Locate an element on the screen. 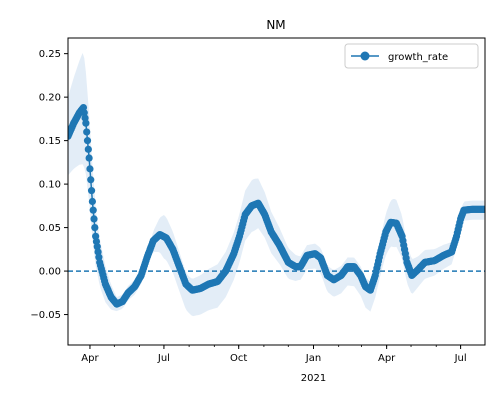 This screenshot has height=400, width=500. y-tick-label: 0.10 is located at coordinates (50, 185).